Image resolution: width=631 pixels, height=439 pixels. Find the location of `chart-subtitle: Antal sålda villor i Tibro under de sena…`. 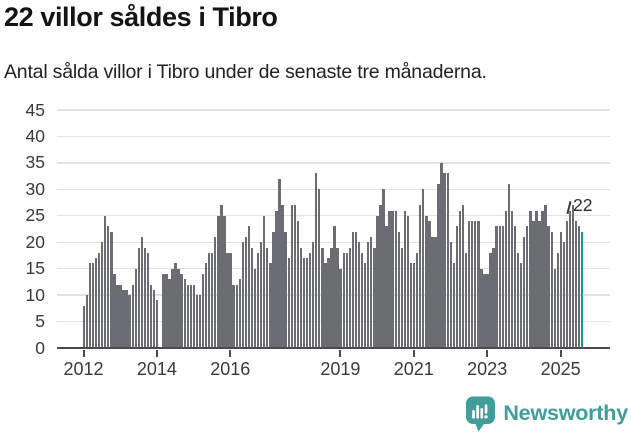

chart-subtitle: Antal sålda villor i Tibro under de sena… is located at coordinates (245, 72).